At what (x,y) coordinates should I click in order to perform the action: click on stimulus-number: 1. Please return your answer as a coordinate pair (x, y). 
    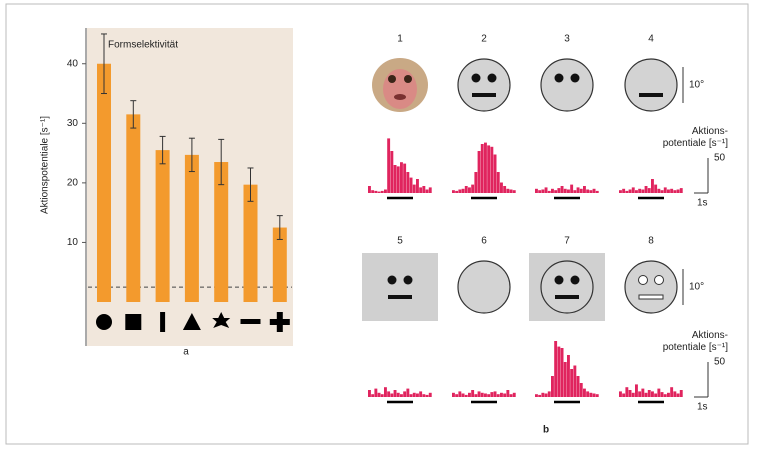
    Looking at the image, I should click on (400, 39).